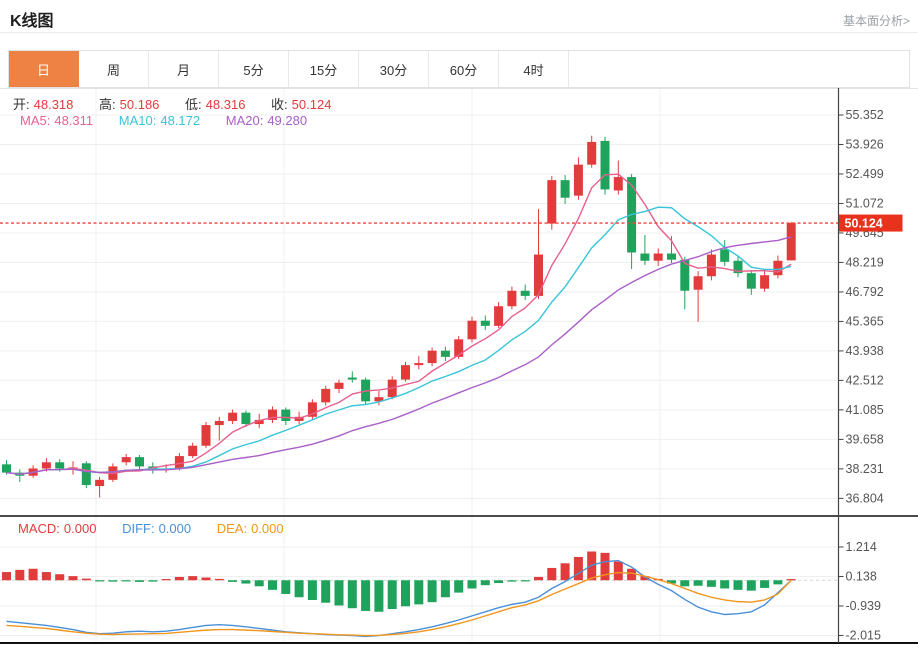  I want to click on tab-60min: 60分, so click(464, 69).